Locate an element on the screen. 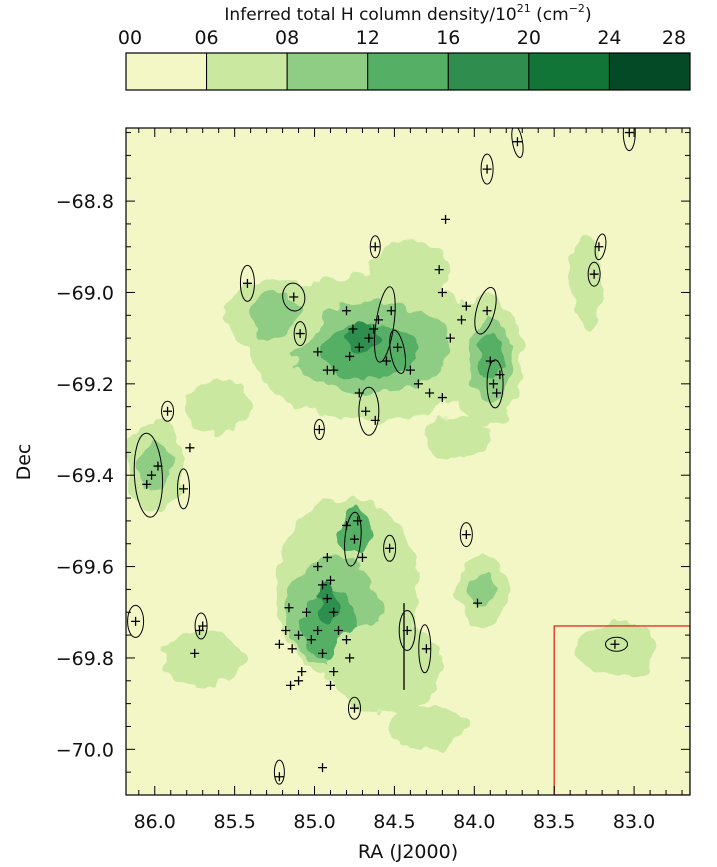 The image size is (717, 867). colorbar-tick-label: 06 is located at coordinates (206, 38).